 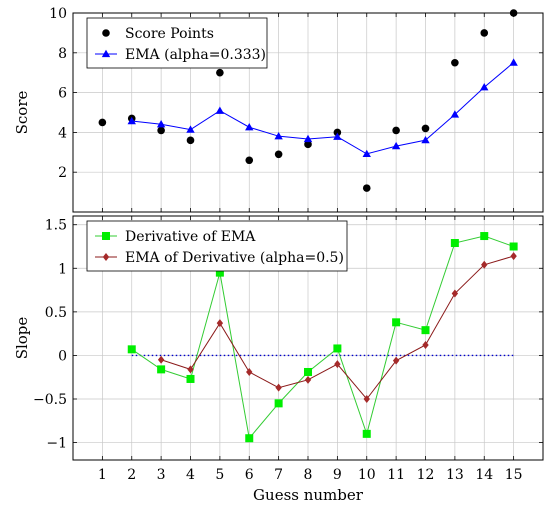 What do you see at coordinates (50, 400) in the screenshot?
I see `y-tick-label: −0.5` at bounding box center [50, 400].